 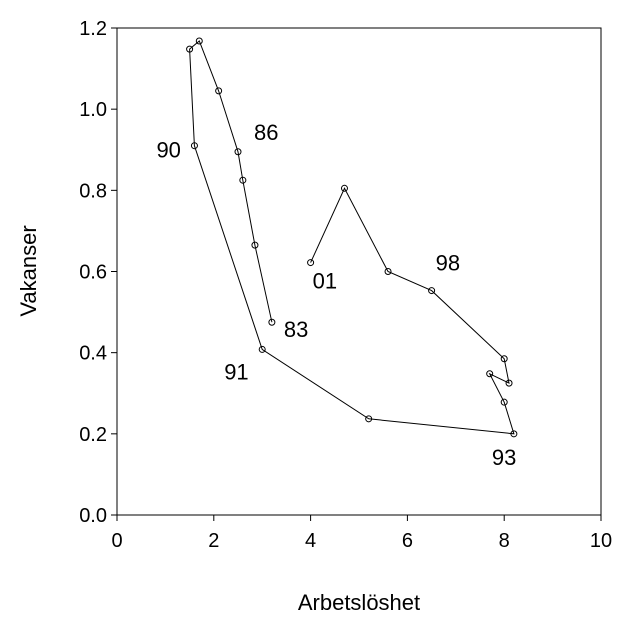 What do you see at coordinates (266, 132) in the screenshot?
I see `year-label: 86` at bounding box center [266, 132].